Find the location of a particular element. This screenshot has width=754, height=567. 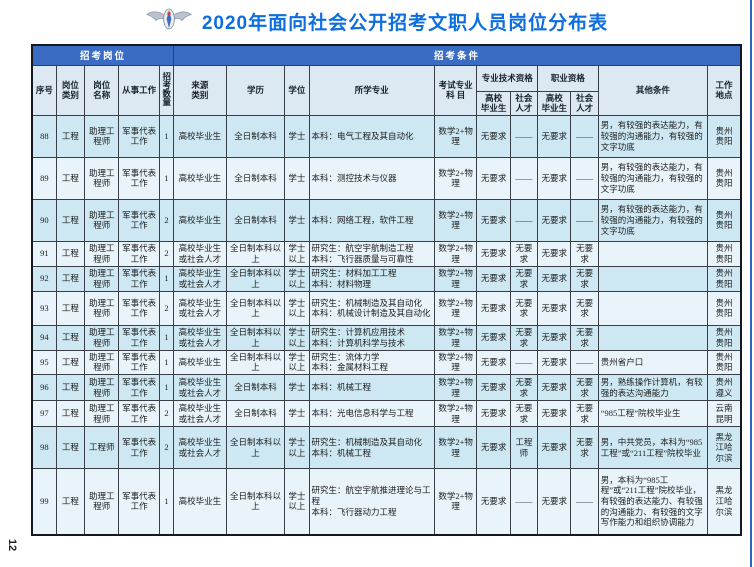

col-header-prof-grad: 高校 毕业生 is located at coordinates (554, 103).